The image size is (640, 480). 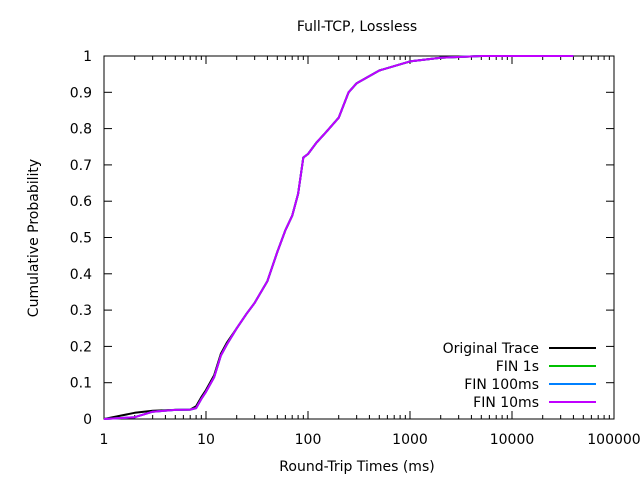 What do you see at coordinates (81, 202) in the screenshot?
I see `y-tick-label: 0.6` at bounding box center [81, 202].